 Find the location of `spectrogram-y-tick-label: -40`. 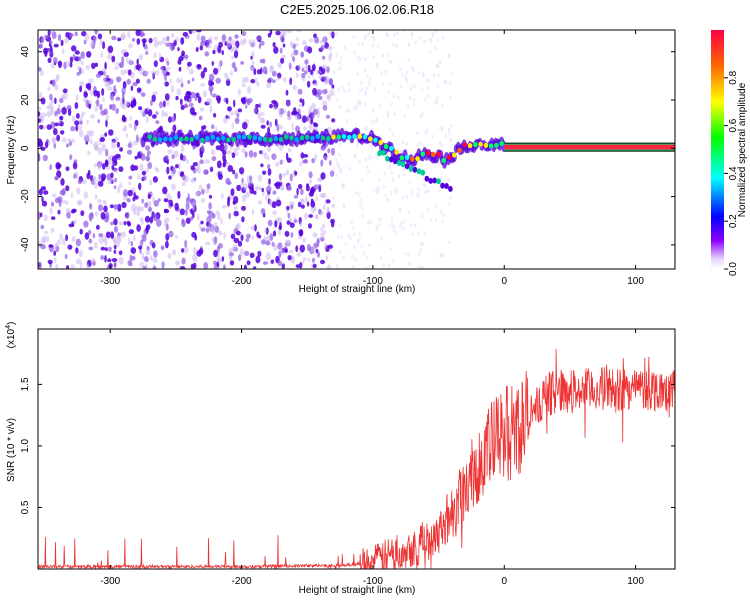

spectrogram-y-tick-label: -40 is located at coordinates (25, 244).